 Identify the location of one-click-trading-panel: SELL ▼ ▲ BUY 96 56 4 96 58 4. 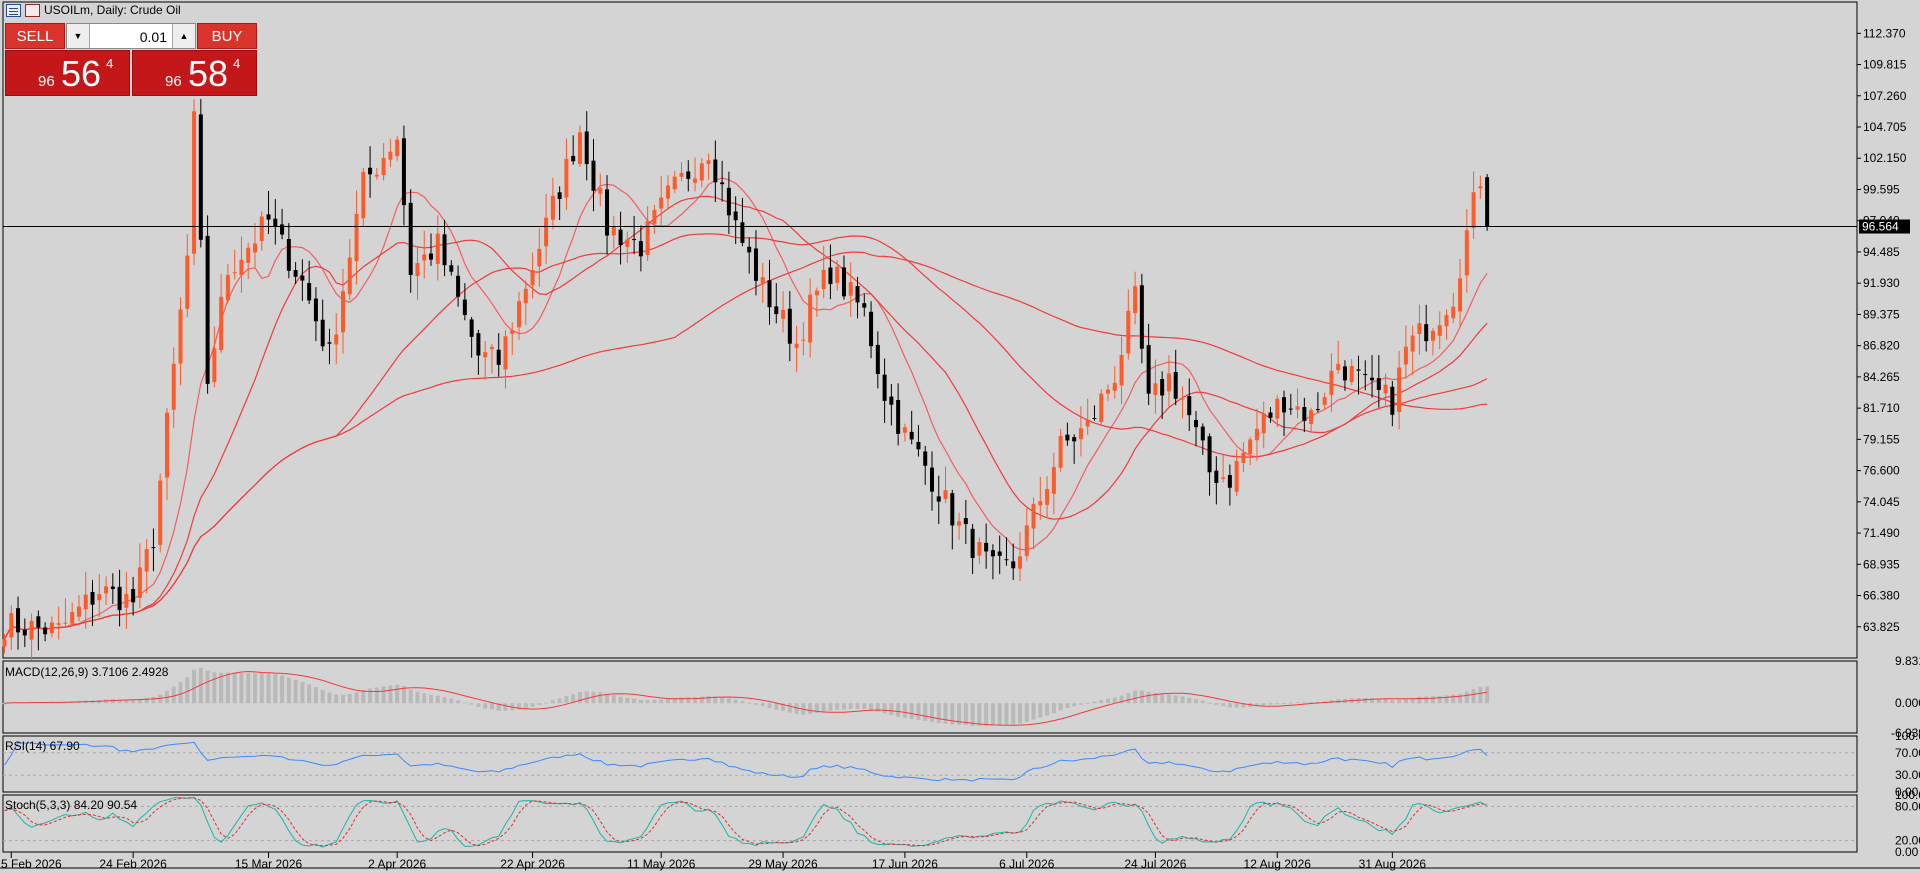
(131, 59).